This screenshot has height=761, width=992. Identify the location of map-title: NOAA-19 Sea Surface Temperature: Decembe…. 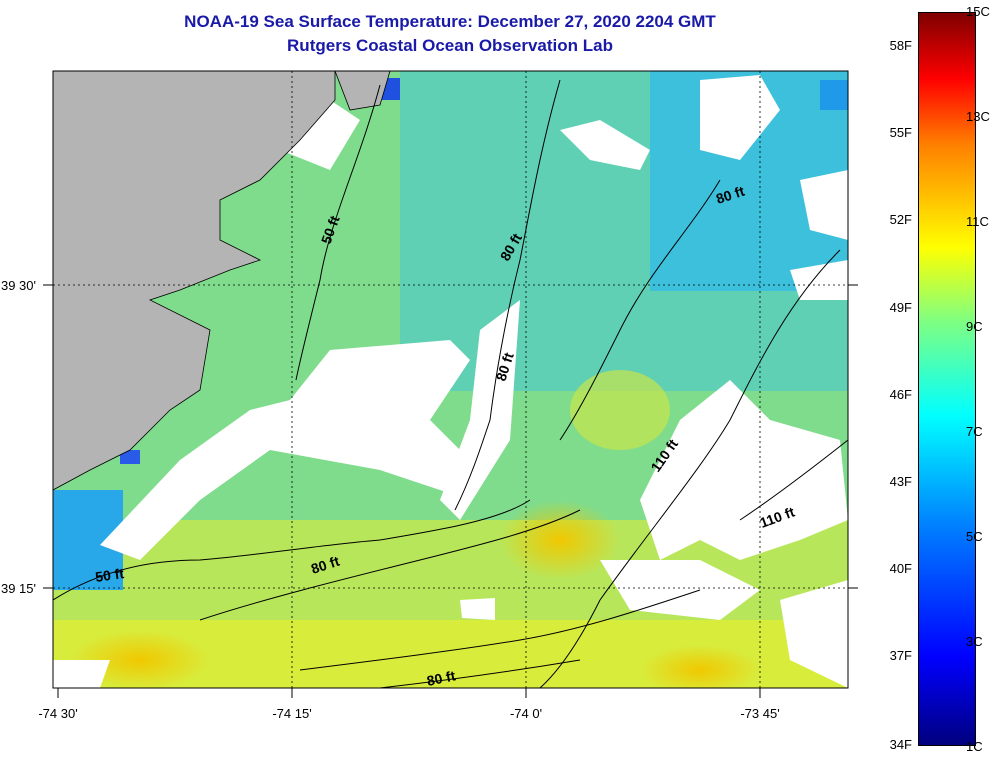
(450, 21).